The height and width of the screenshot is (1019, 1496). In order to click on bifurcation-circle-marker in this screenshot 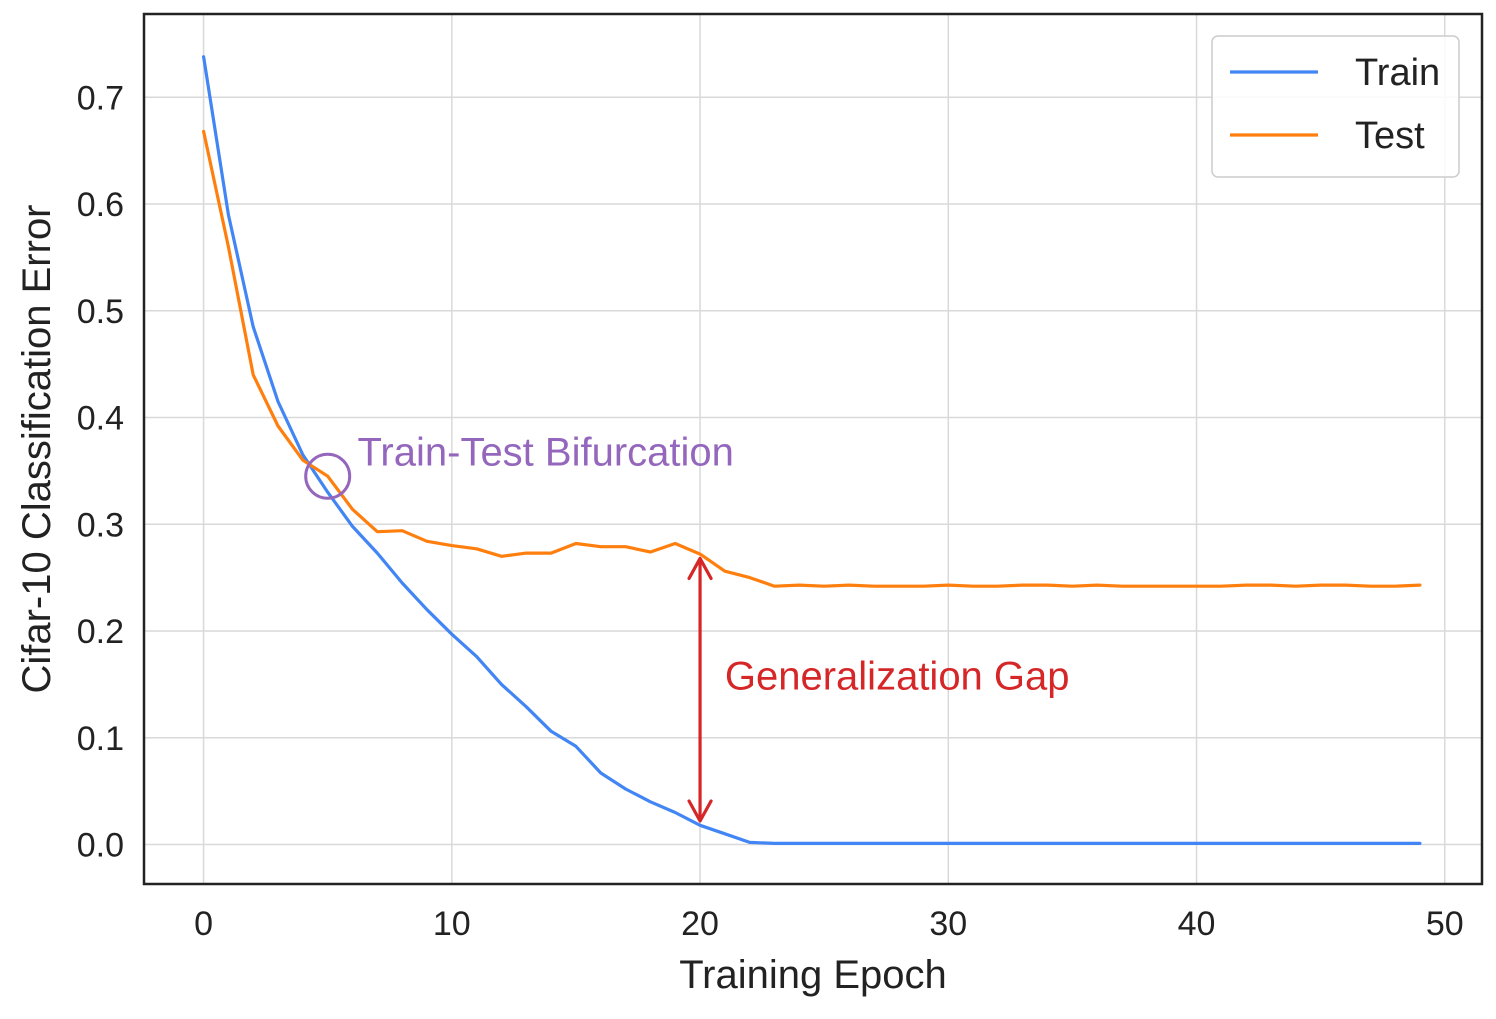, I will do `click(328, 476)`.